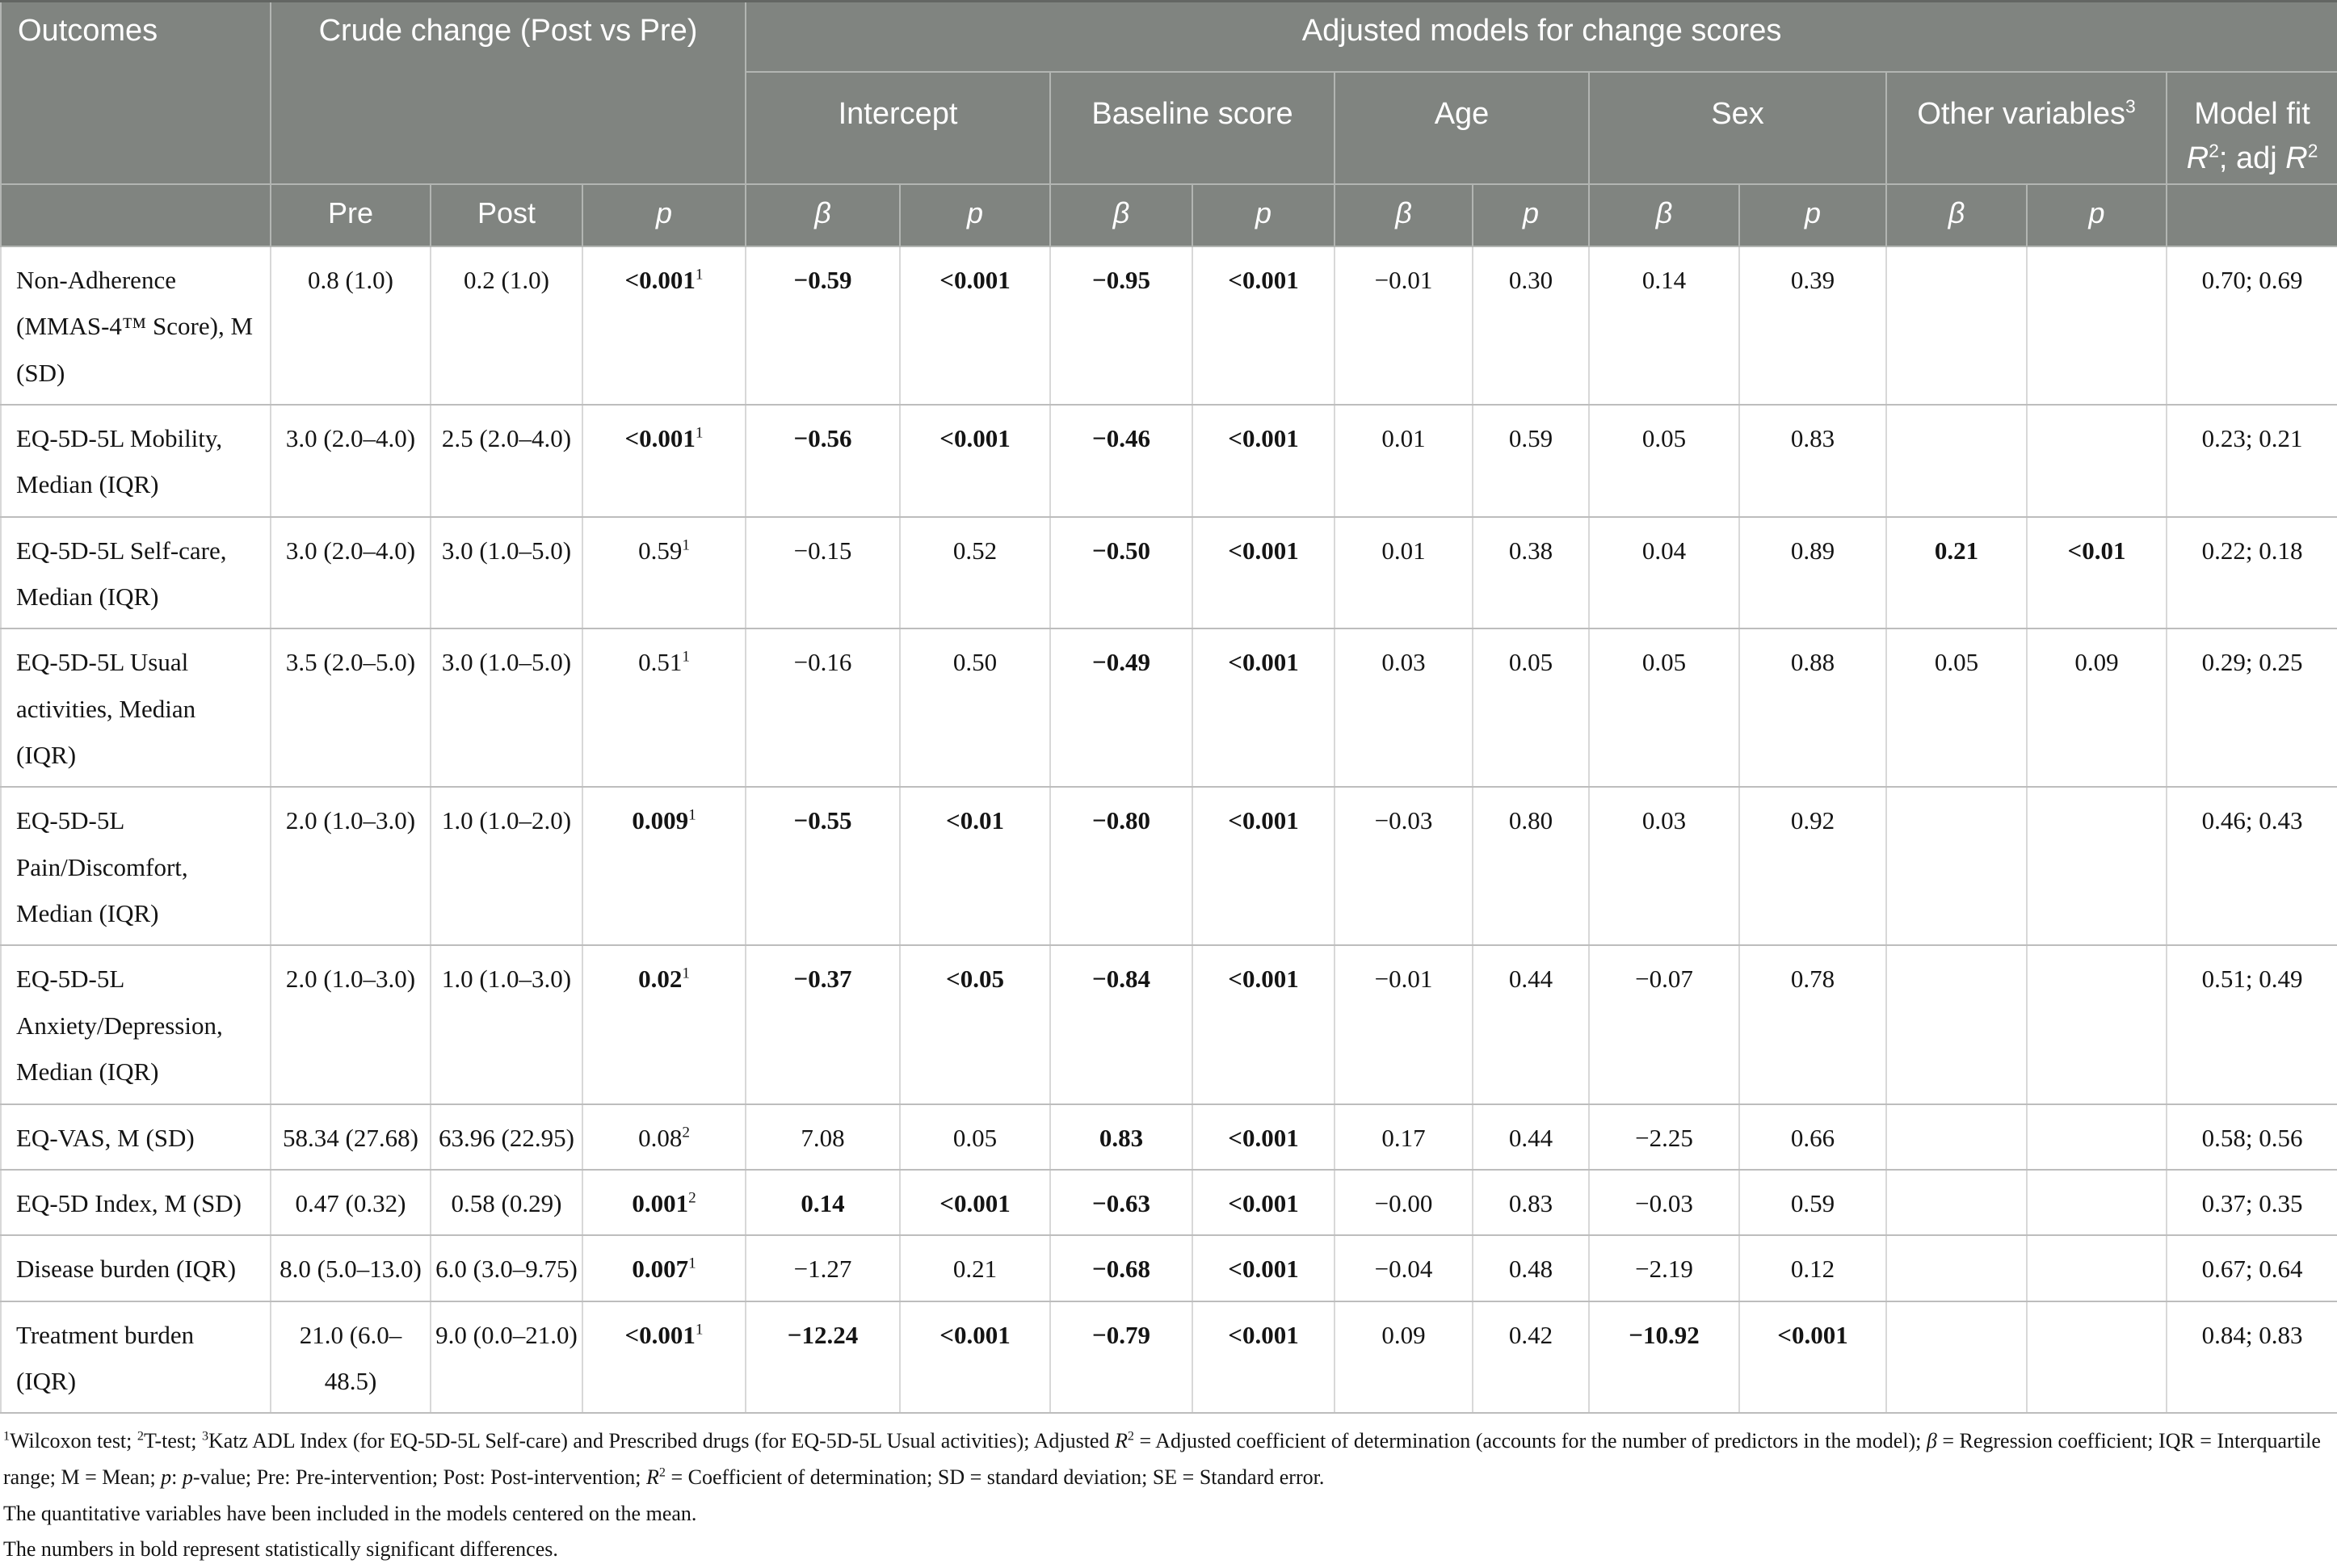  What do you see at coordinates (2251, 708) in the screenshot?
I see `cell-model-fit: 0.29; 0.25` at bounding box center [2251, 708].